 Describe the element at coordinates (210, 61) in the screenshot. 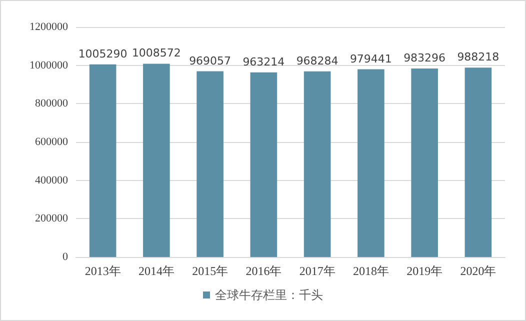

I see `data-label: 969057` at that location.